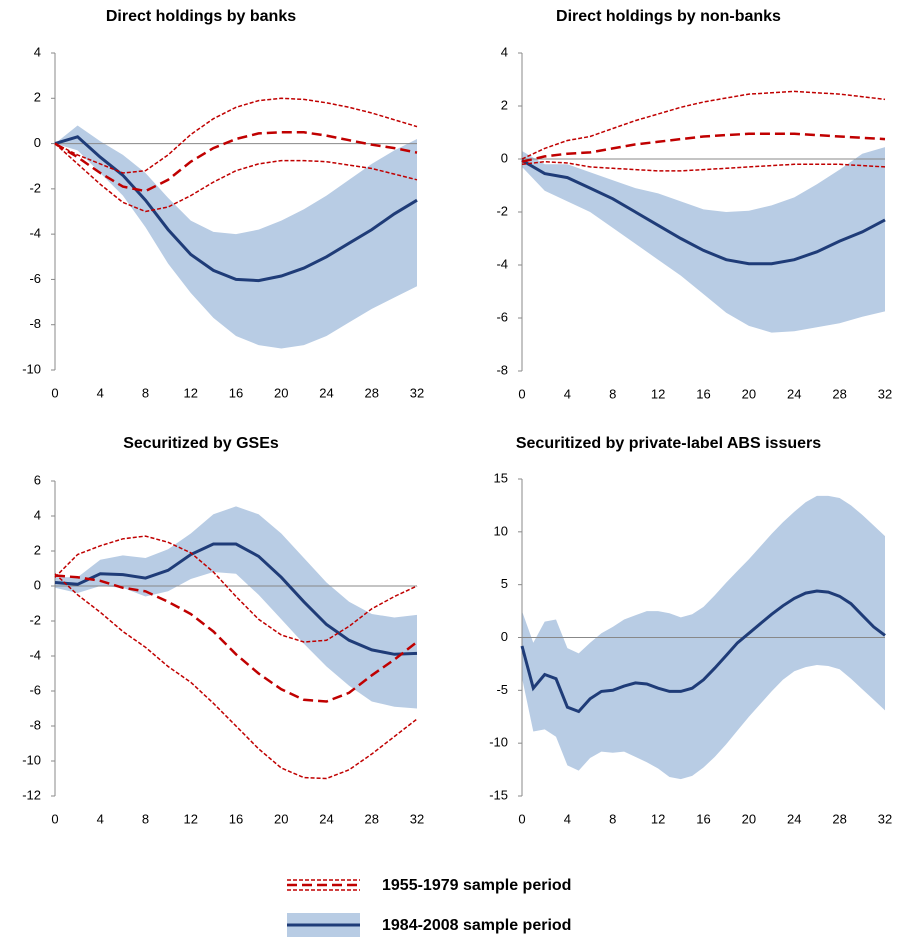 Image resolution: width=898 pixels, height=947 pixels. What do you see at coordinates (201, 443) in the screenshot?
I see `chart-title: Securitized by GSEs` at bounding box center [201, 443].